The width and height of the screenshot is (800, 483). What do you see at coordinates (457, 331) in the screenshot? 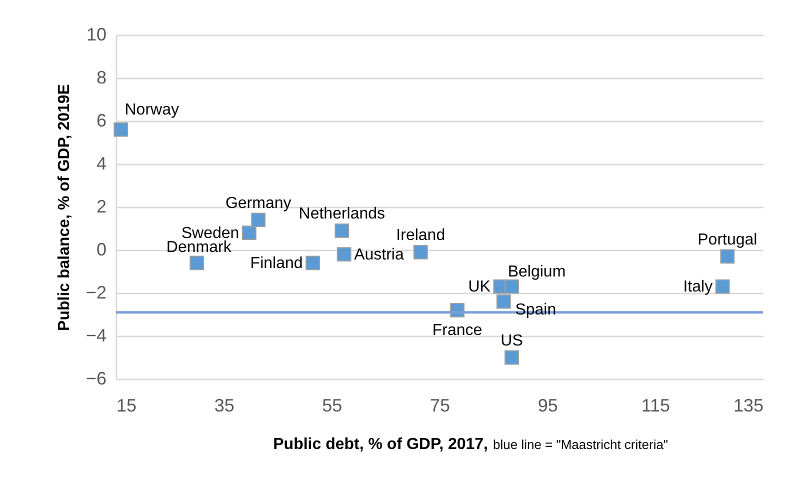
I see `series-label: France` at bounding box center [457, 331].